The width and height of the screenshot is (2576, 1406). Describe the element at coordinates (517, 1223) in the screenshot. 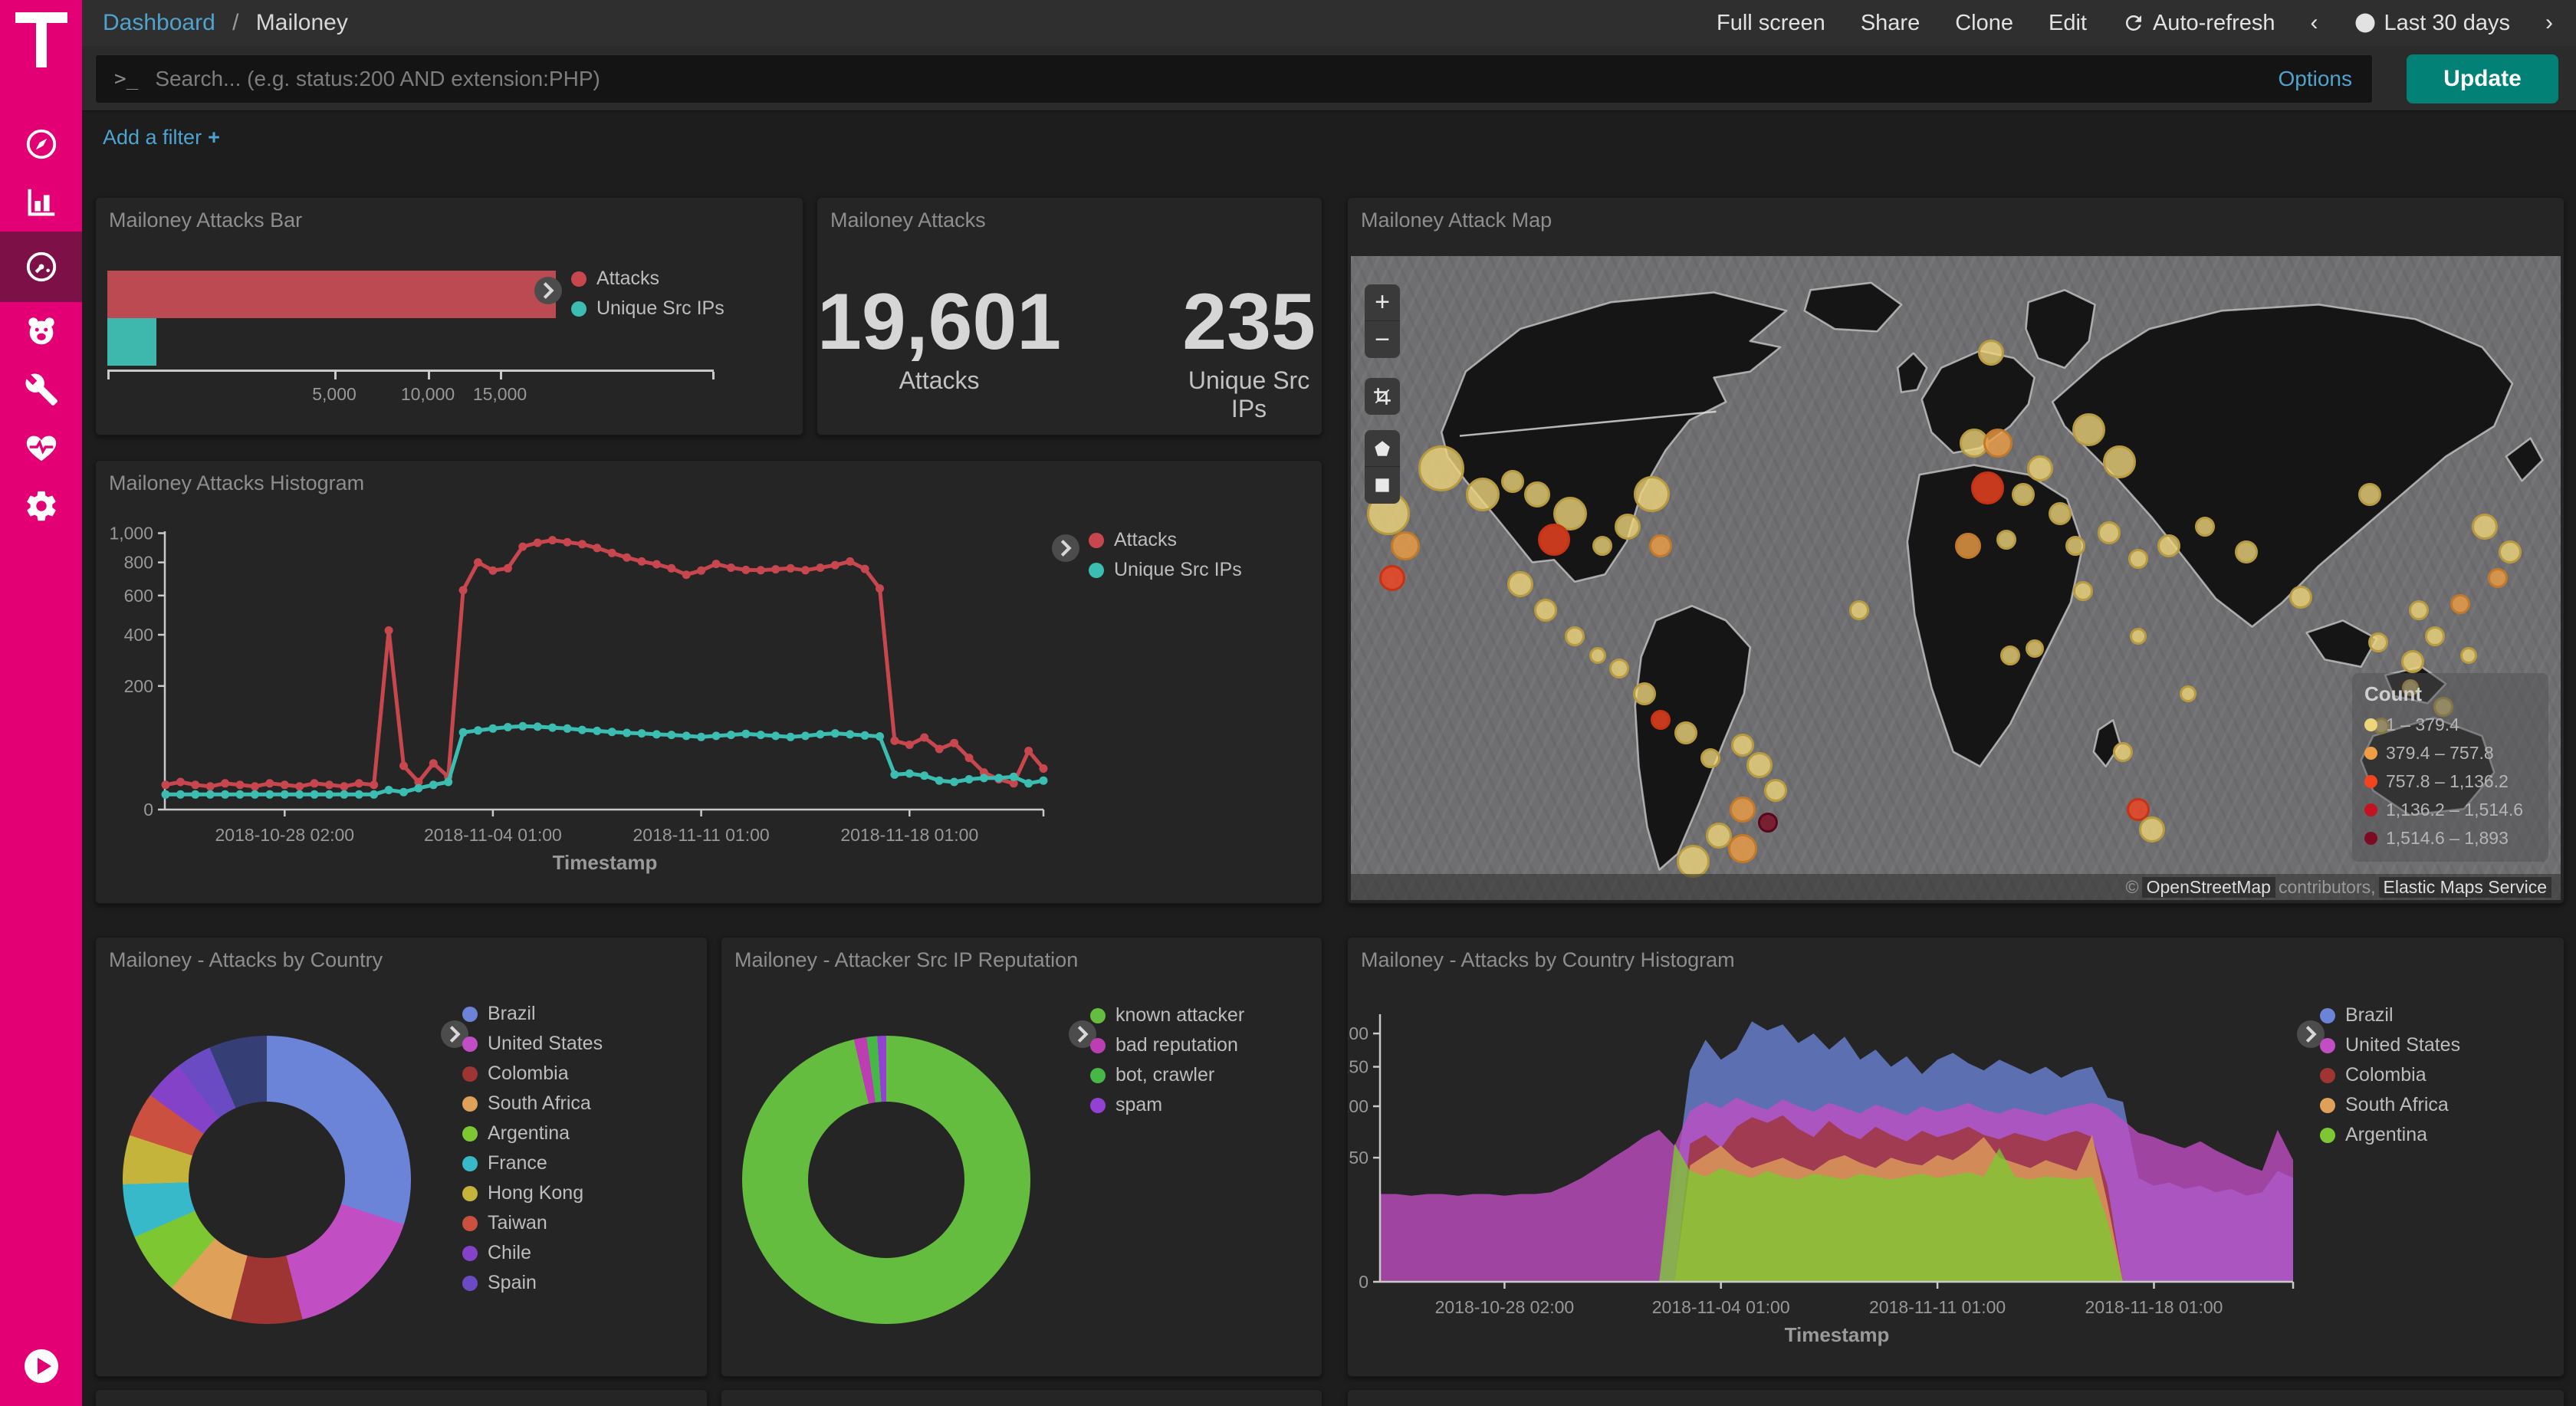

I see `legend-label: Taiwan` at that location.